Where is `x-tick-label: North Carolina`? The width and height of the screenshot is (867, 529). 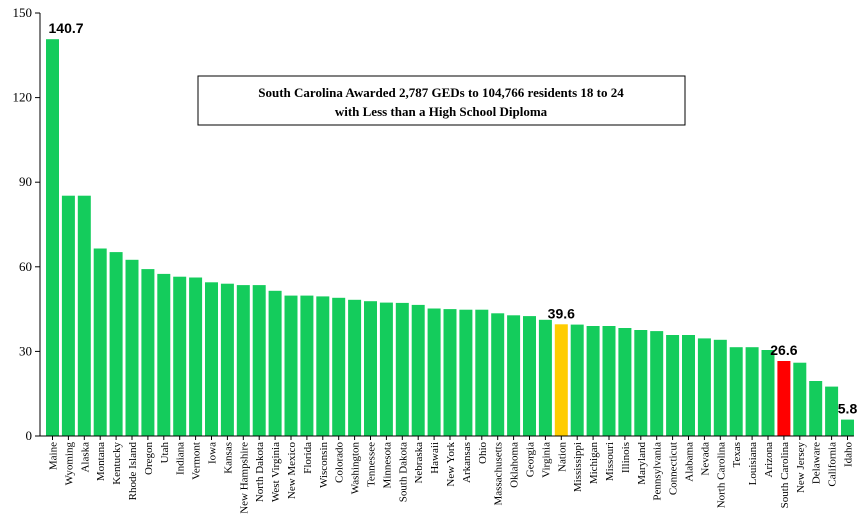 x-tick-label: North Carolina is located at coordinates (721, 475).